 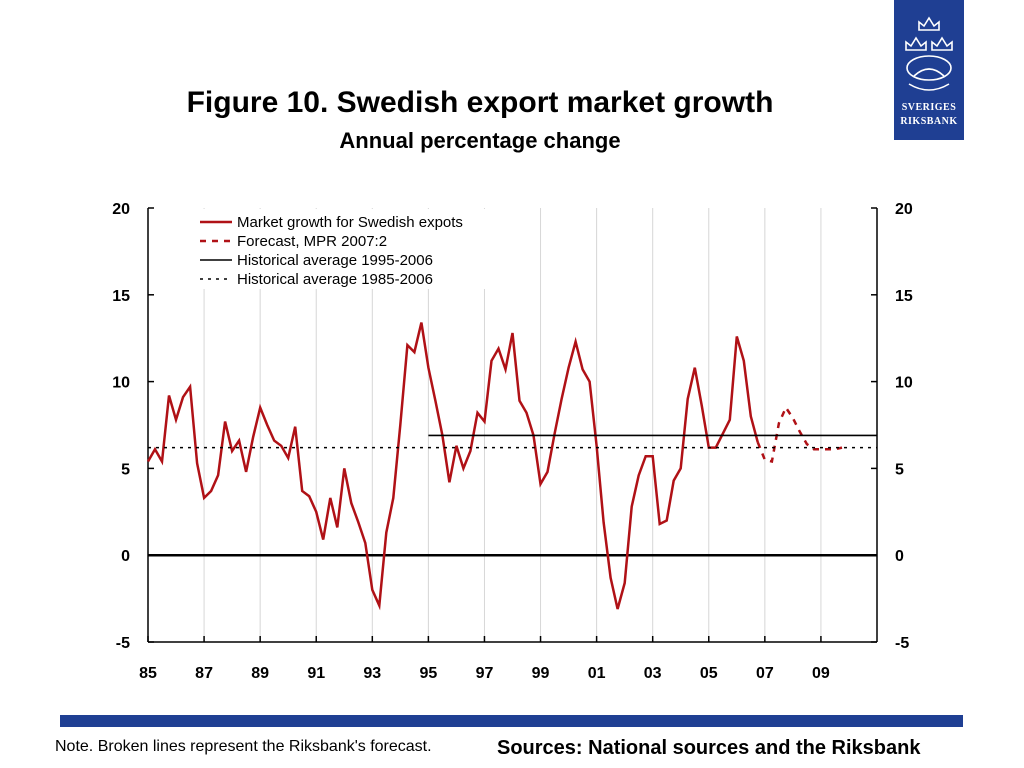 What do you see at coordinates (899, 469) in the screenshot?
I see `y-tick-label-right: 5` at bounding box center [899, 469].